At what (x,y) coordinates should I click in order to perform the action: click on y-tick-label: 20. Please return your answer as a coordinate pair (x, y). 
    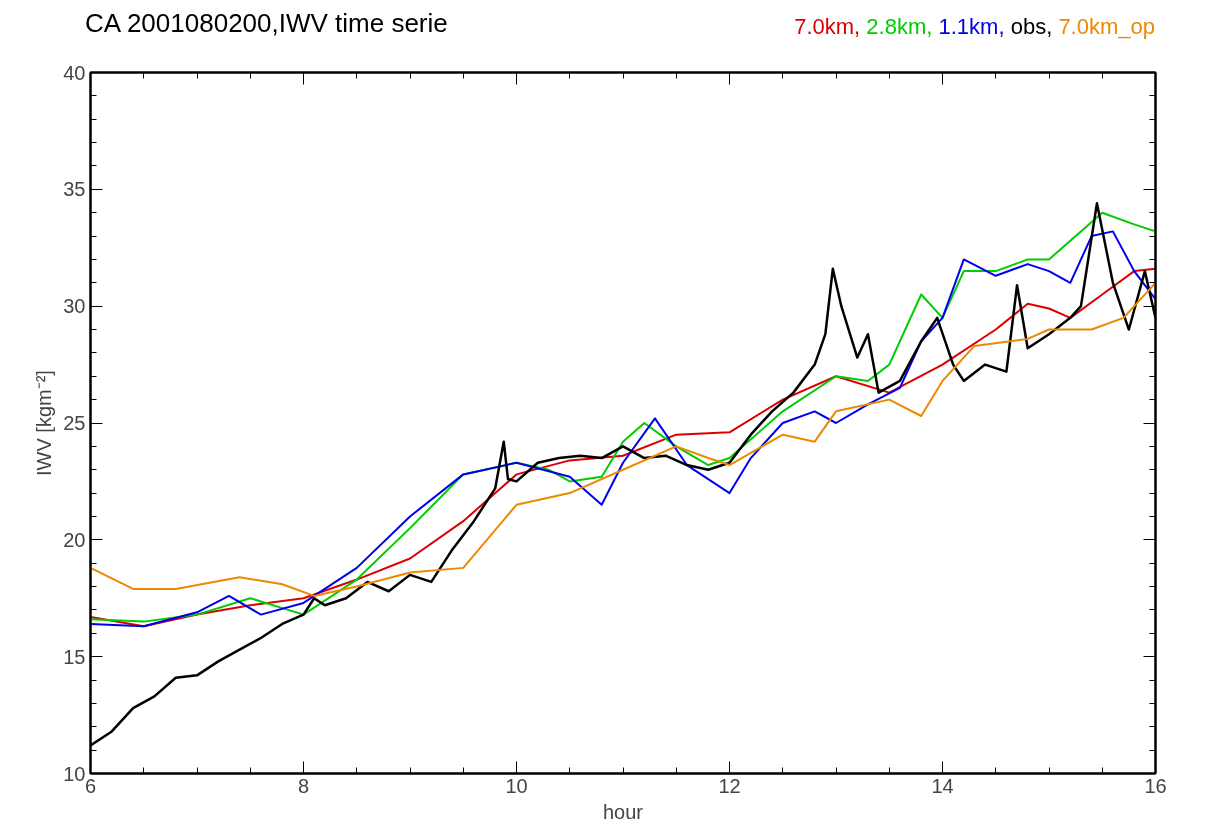
    Looking at the image, I should click on (74, 539).